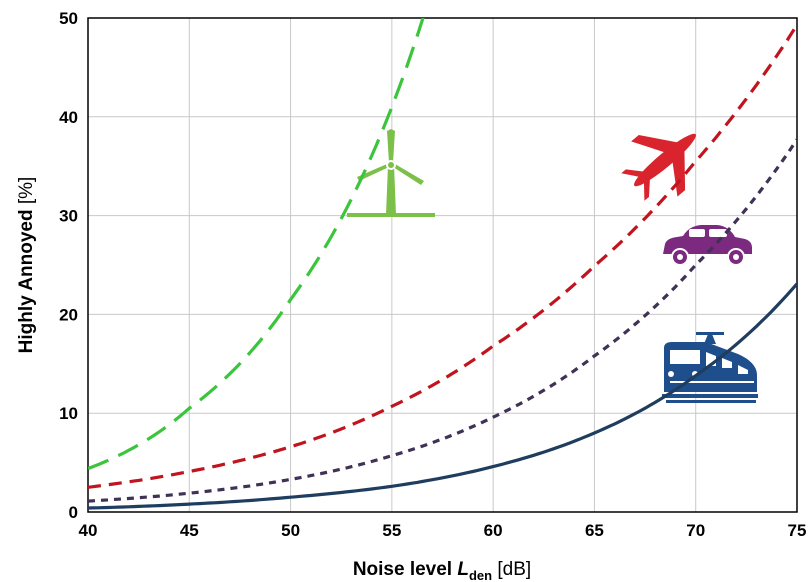 The height and width of the screenshot is (582, 809). What do you see at coordinates (707, 245) in the screenshot?
I see `car-icon` at bounding box center [707, 245].